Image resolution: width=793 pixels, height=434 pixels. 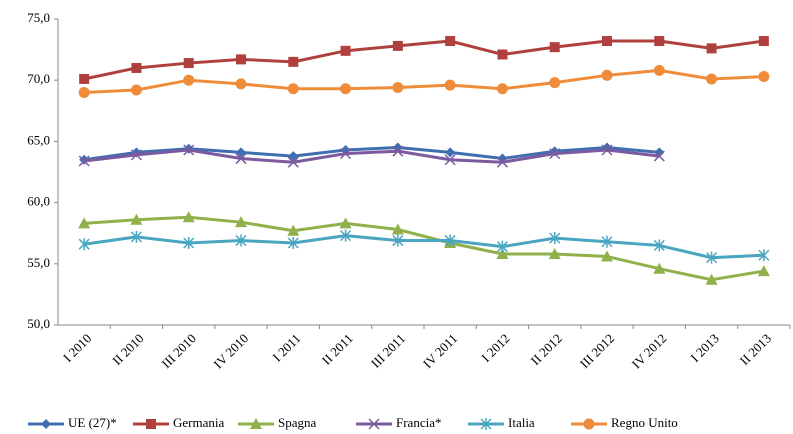 I want to click on y-tick-label: 75,0, so click(x=38, y=17).